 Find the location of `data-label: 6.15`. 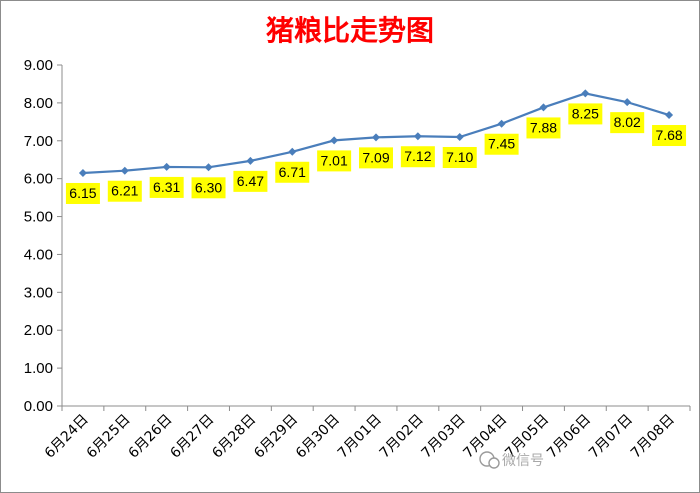

data-label: 6.15 is located at coordinates (82, 193).